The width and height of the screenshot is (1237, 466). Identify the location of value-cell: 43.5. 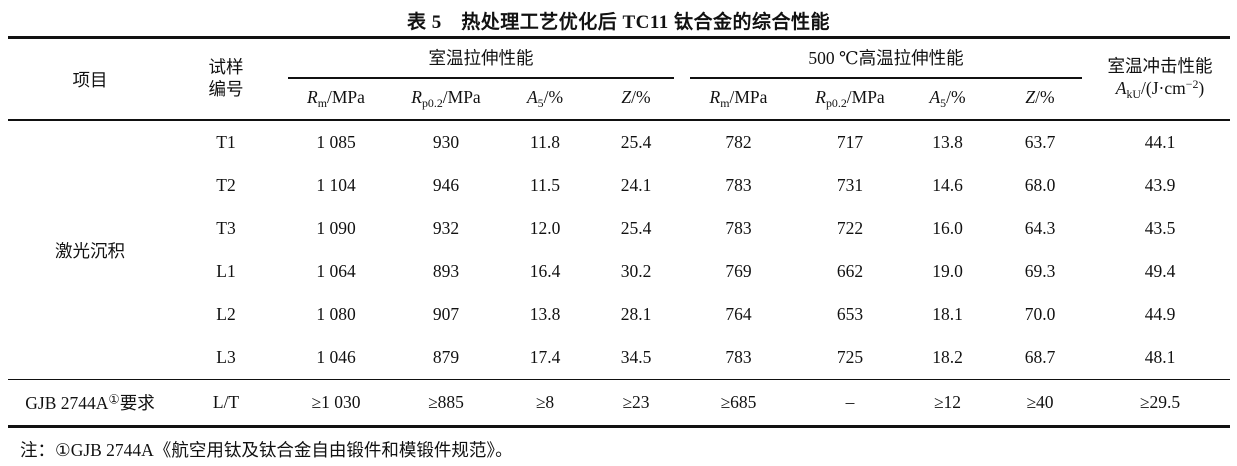
(1160, 228).